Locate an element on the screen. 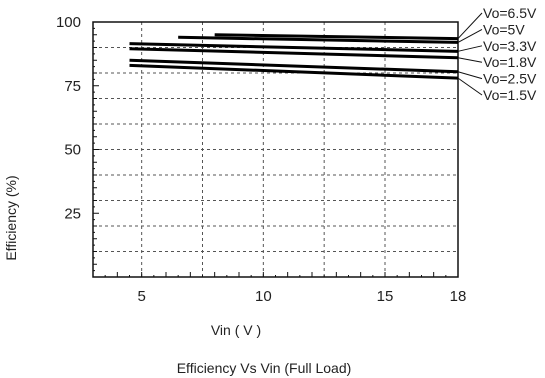 This screenshot has width=545, height=378. x-tick-label: 10 is located at coordinates (263, 296).